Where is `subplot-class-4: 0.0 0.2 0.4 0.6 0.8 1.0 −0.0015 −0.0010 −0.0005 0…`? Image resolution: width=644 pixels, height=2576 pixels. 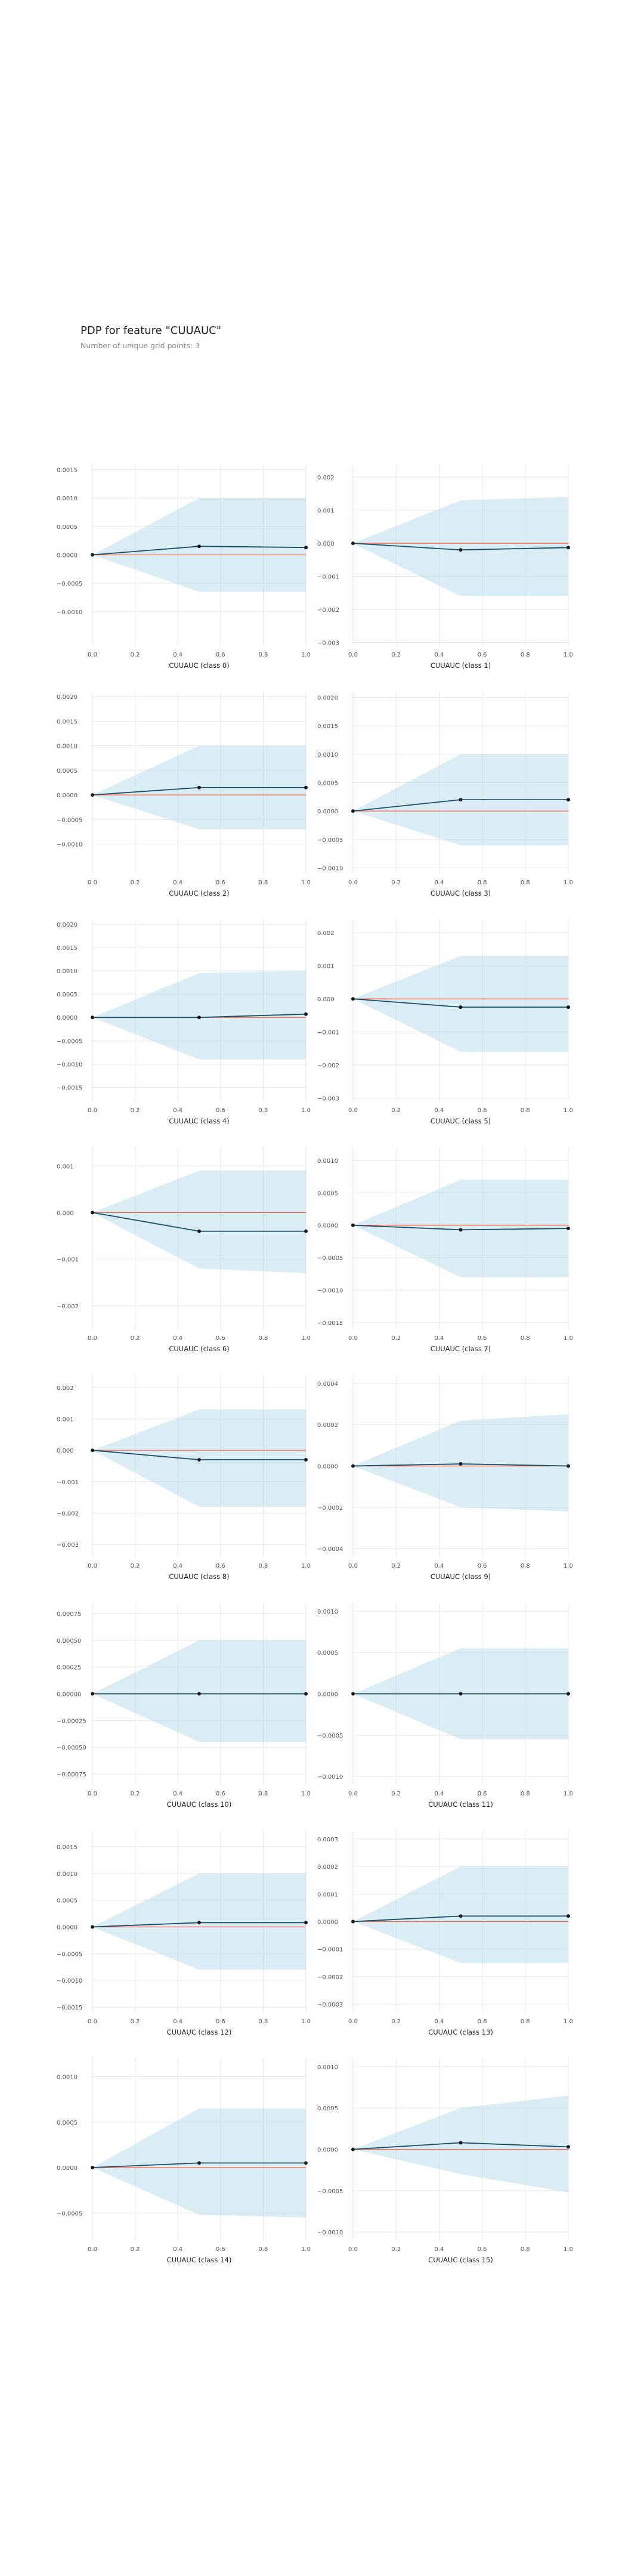 subplot-class-4: 0.0 0.2 0.4 0.6 0.8 1.0 −0.0015 −0.0010 −0.0005 0… is located at coordinates (184, 1022).